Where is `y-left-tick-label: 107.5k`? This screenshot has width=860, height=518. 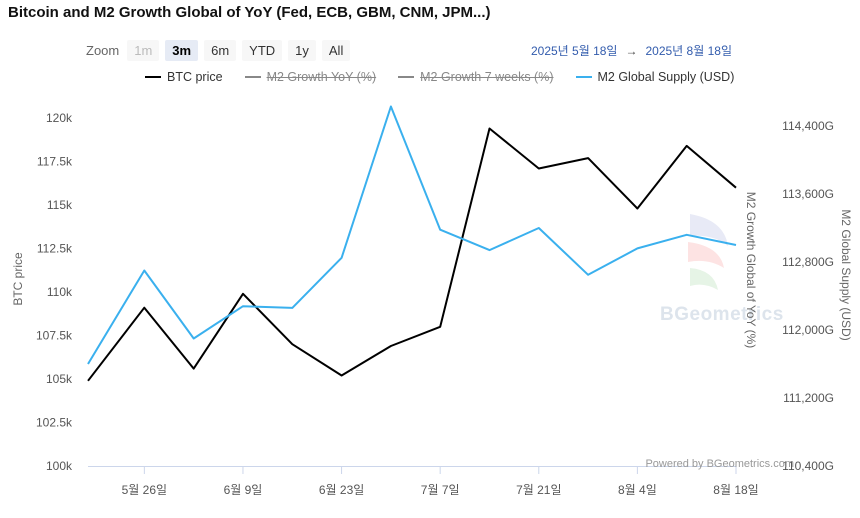
y-left-tick-label: 107.5k is located at coordinates (54, 336).